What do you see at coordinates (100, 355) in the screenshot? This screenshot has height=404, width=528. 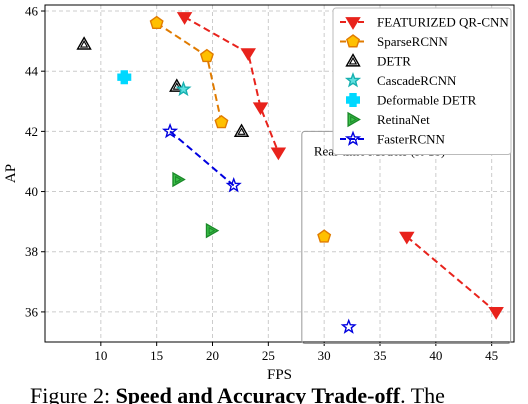 I see `x-tick-label: 10` at bounding box center [100, 355].